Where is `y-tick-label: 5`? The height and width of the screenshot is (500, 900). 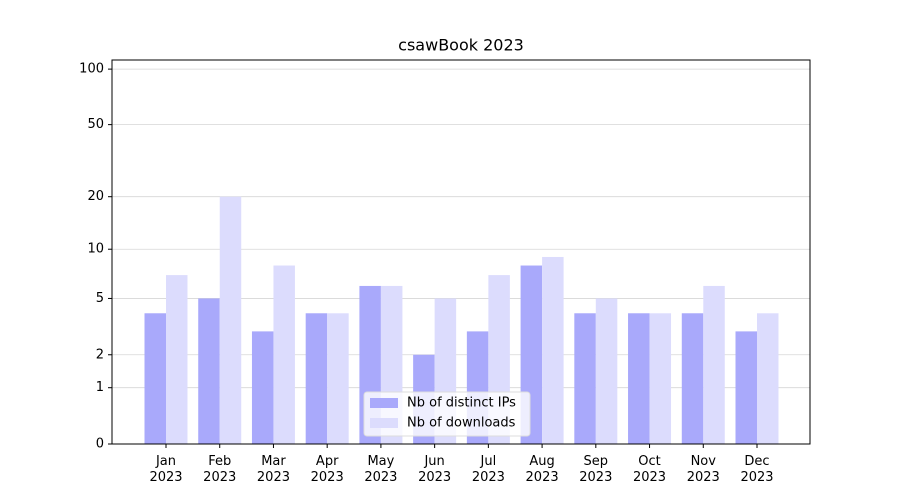 y-tick-label: 5 is located at coordinates (100, 298).